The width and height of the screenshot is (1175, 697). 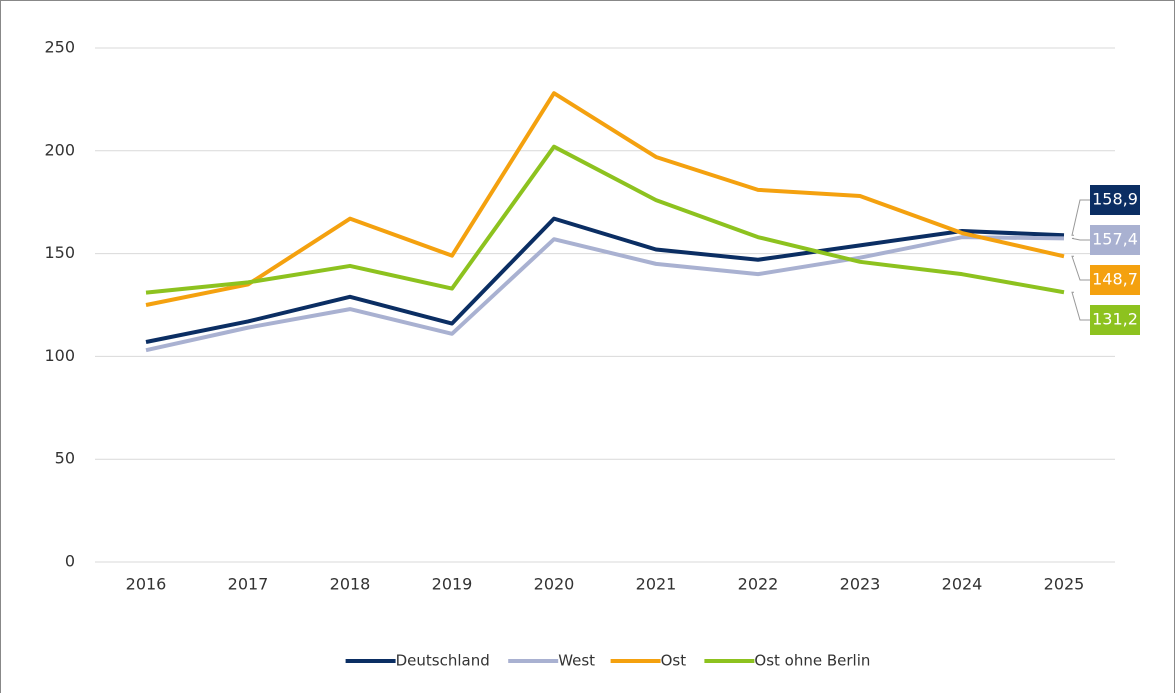 I want to click on value-label: 157,4, so click(x=1115, y=239).